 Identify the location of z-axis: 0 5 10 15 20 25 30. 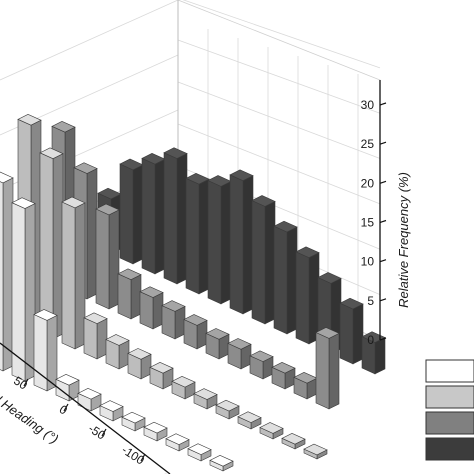
(374, 213).